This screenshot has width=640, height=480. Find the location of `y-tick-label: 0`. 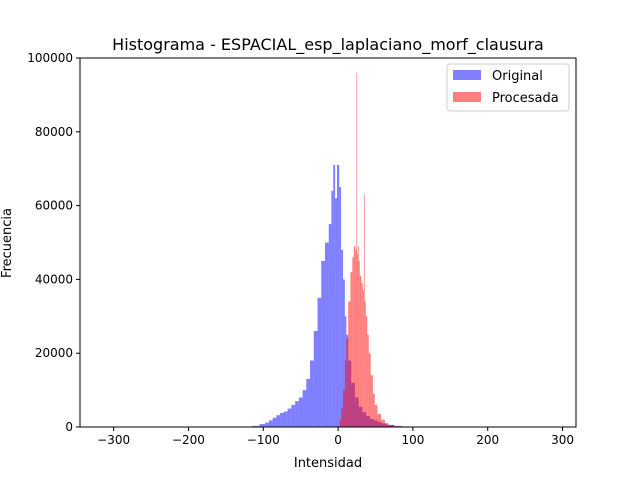

y-tick-label: 0 is located at coordinates (69, 427).